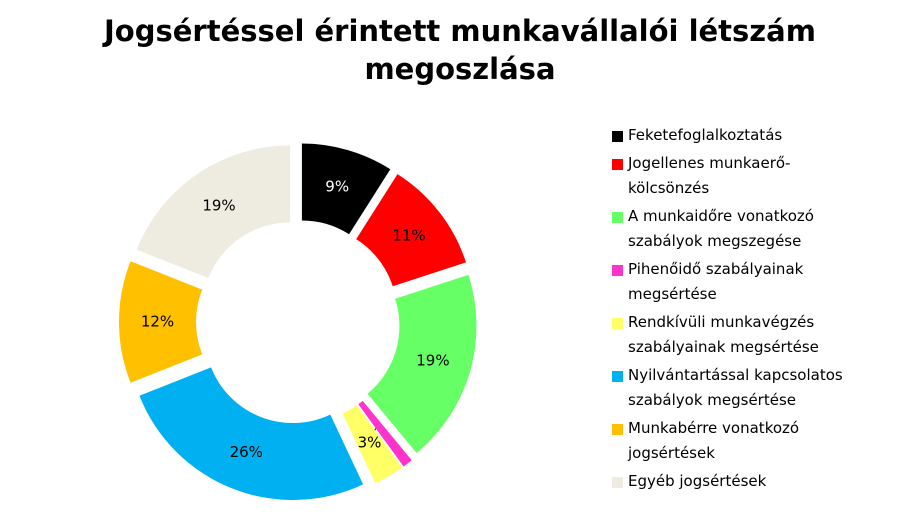 The image size is (921, 519). Describe the element at coordinates (157, 322) in the screenshot. I see `data-label: 12%` at that location.